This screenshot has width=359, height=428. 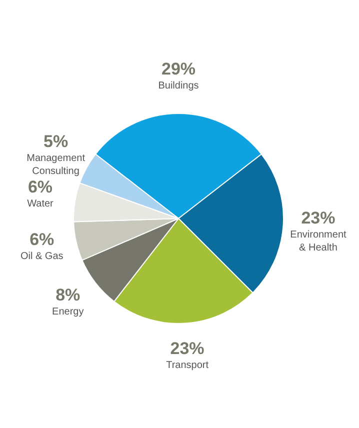 What do you see at coordinates (40, 204) in the screenshot?
I see `slice-label: Water` at bounding box center [40, 204].